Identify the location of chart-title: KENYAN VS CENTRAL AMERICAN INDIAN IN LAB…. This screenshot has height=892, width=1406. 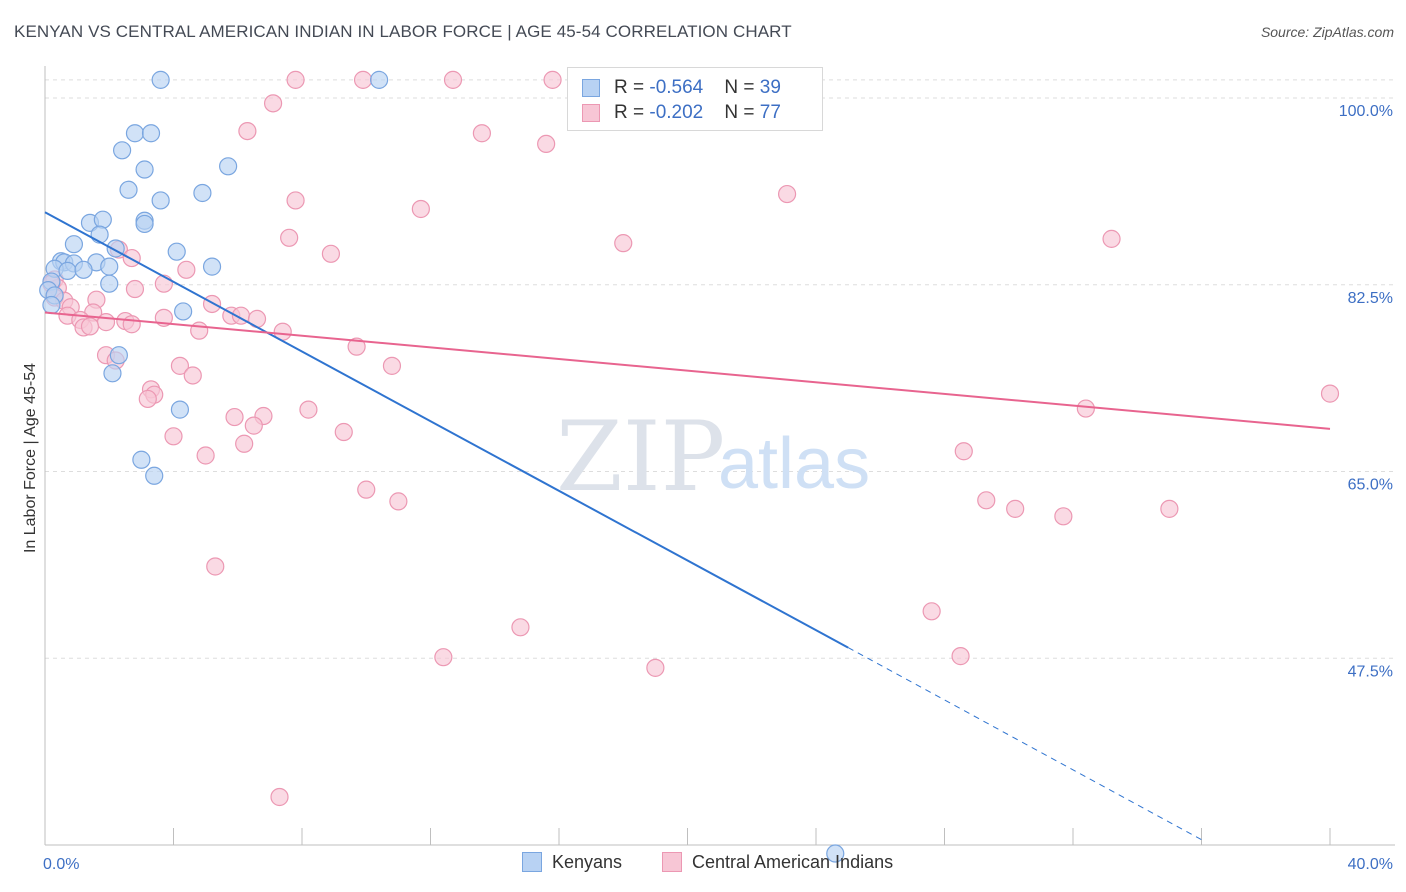
(403, 31).